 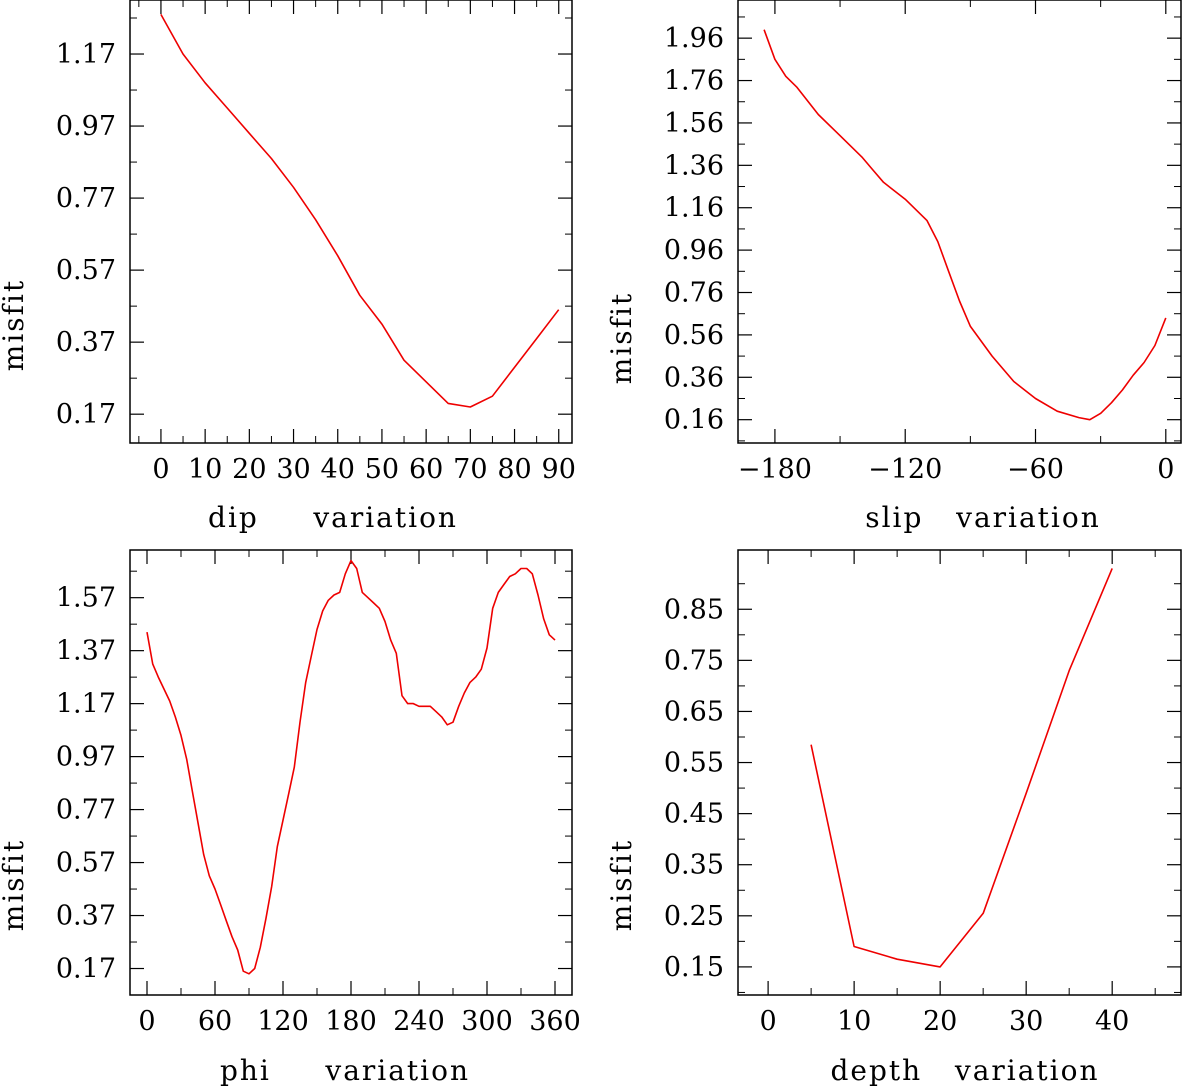 I want to click on dip-x-tick-label: 60, so click(x=426, y=469).